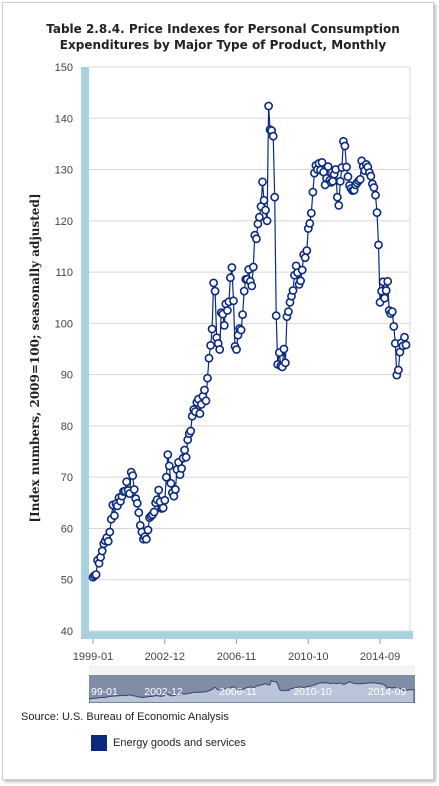  What do you see at coordinates (238, 692) in the screenshot?
I see `navigator-tick-label: 2006-11` at bounding box center [238, 692].